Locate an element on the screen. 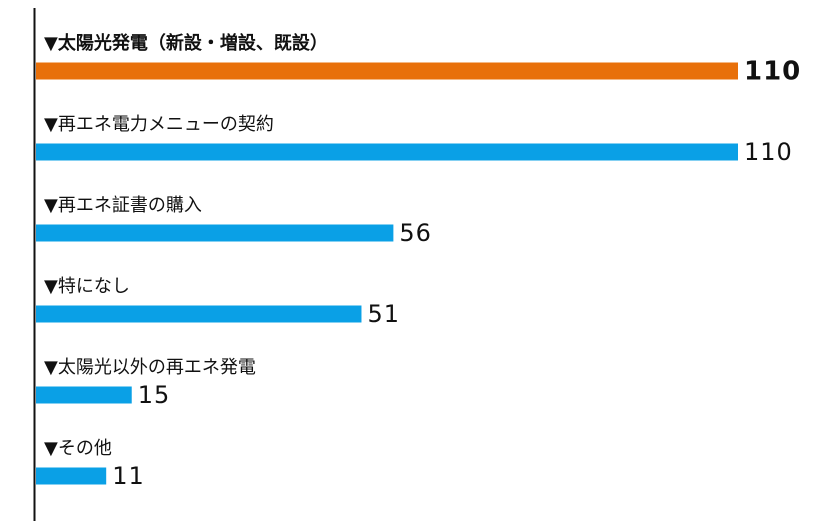  category-label: ▼再エネ電力メニューの契約 is located at coordinates (159, 124).